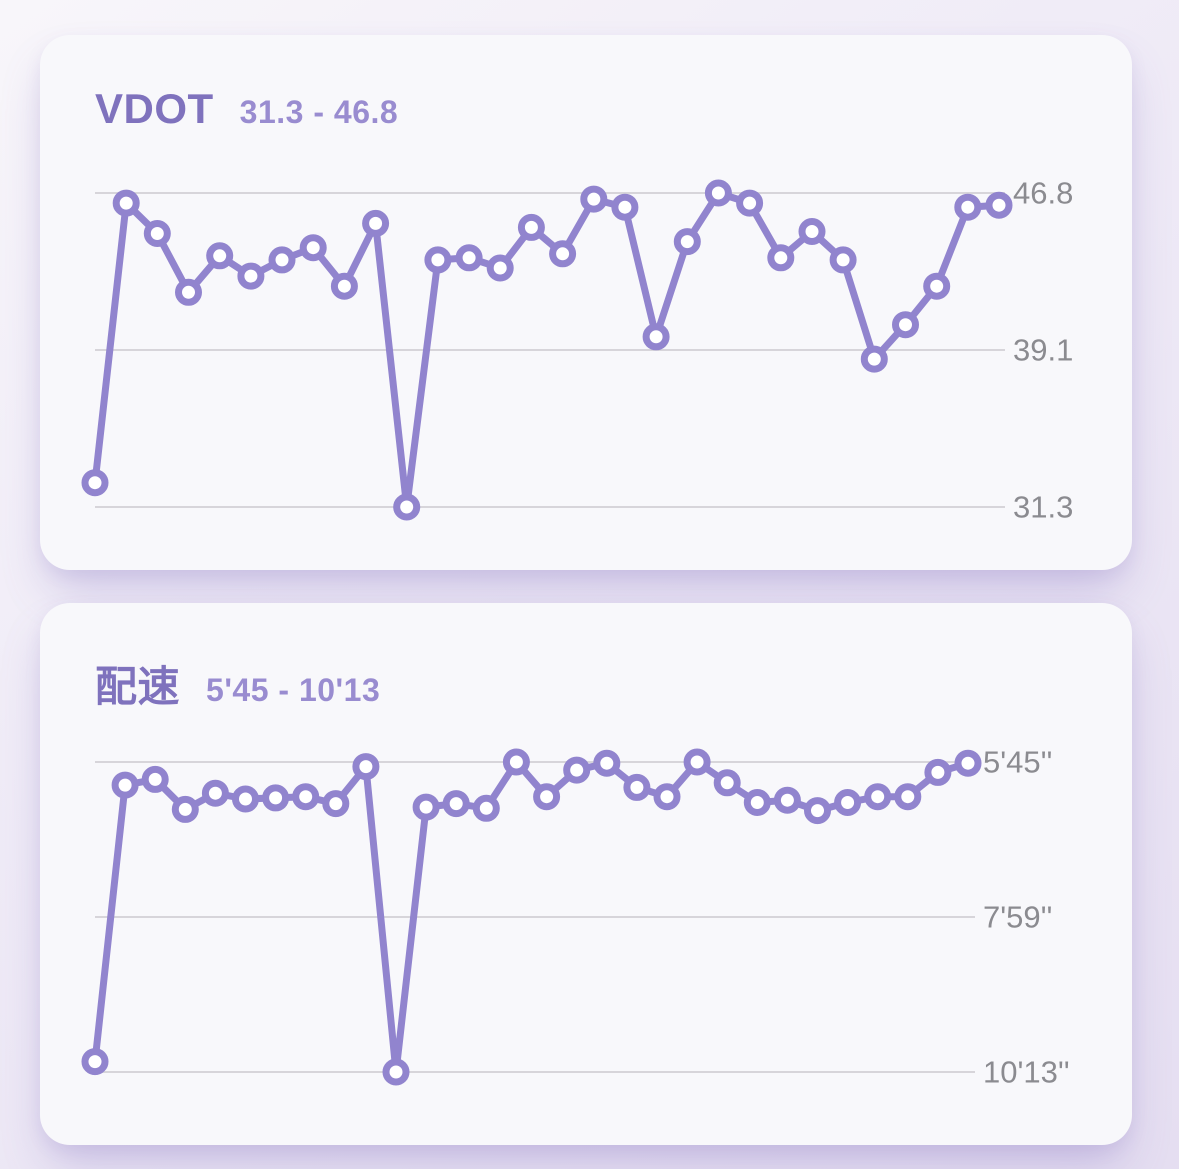 Image resolution: width=1179 pixels, height=1169 pixels. What do you see at coordinates (1026, 1072) in the screenshot?
I see `y-axis-tick-label: 10'13''` at bounding box center [1026, 1072].